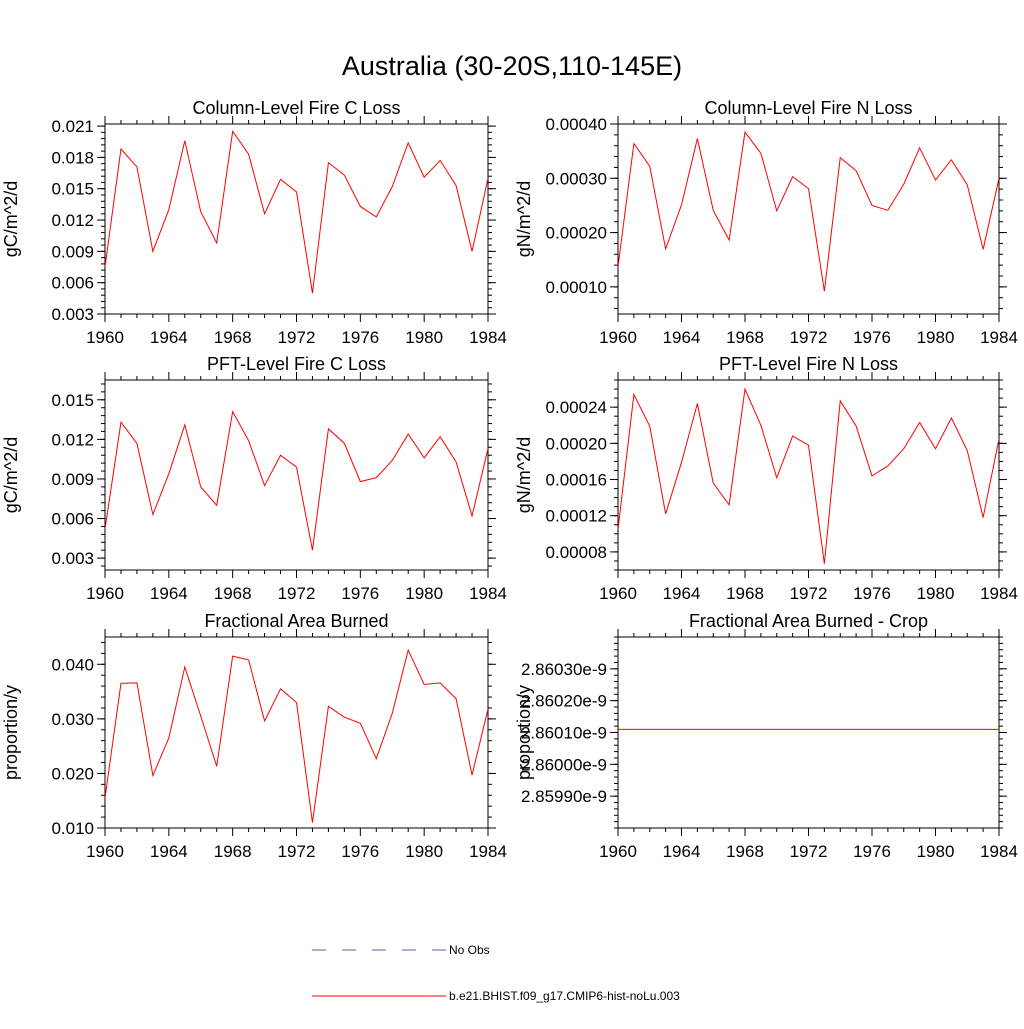 This screenshot has width=1024, height=1029. Describe the element at coordinates (296, 108) in the screenshot. I see `panel-title: Column-Level Fire C Loss` at that location.